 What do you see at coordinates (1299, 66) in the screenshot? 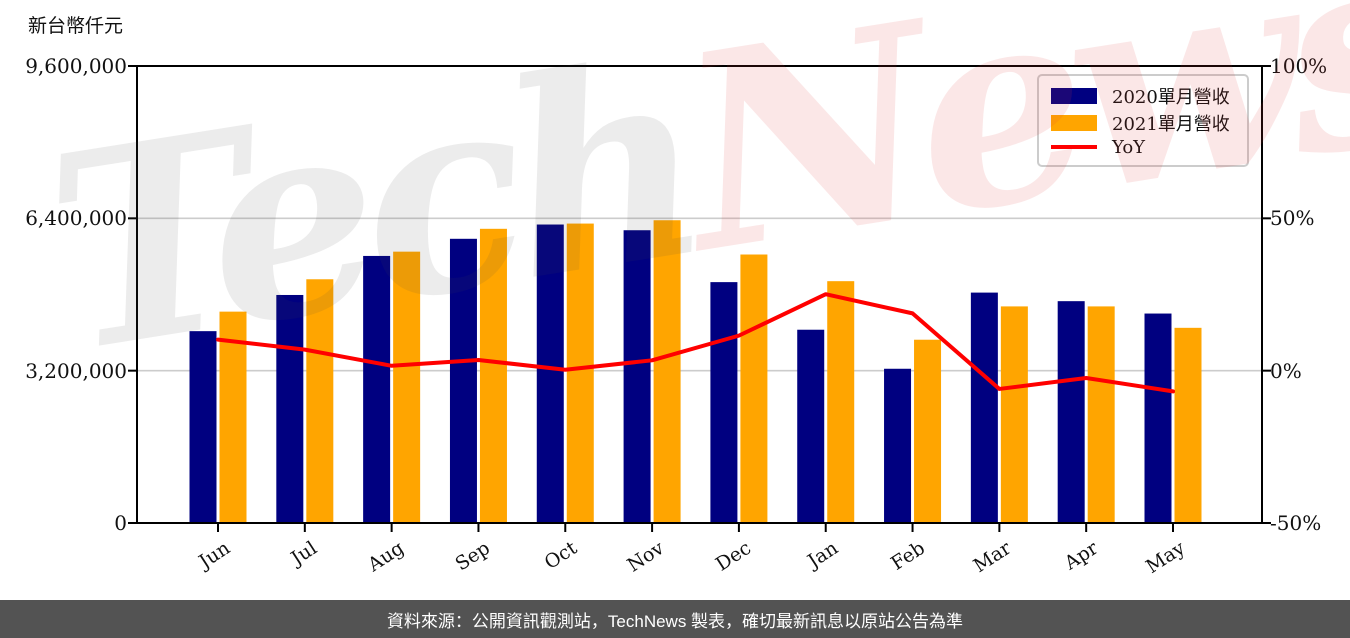
I see `right-axis-tick-100%: 100%` at bounding box center [1299, 66].